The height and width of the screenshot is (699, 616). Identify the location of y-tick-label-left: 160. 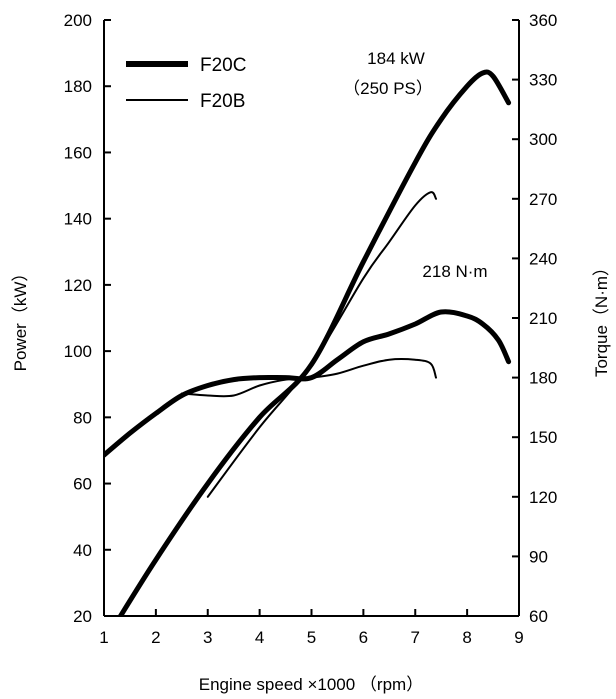
(78, 152).